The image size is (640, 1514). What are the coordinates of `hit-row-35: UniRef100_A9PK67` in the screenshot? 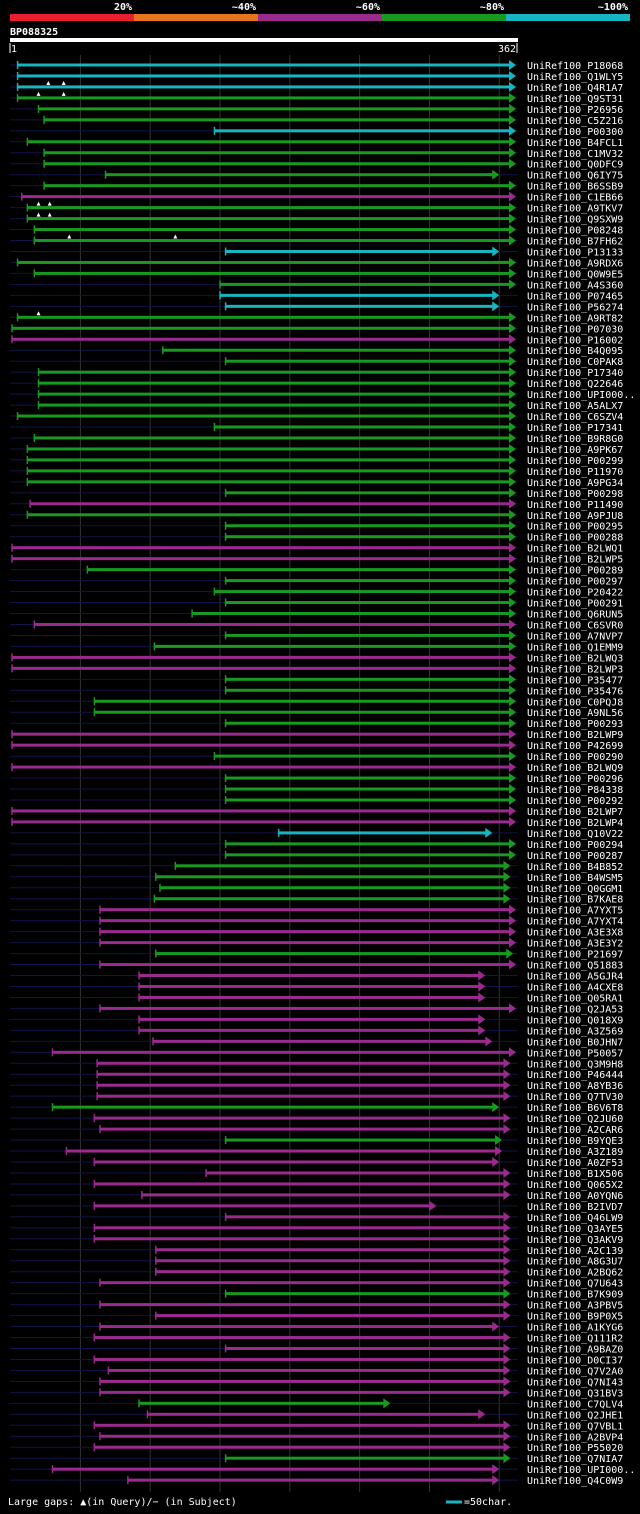 It's located at (316, 449).